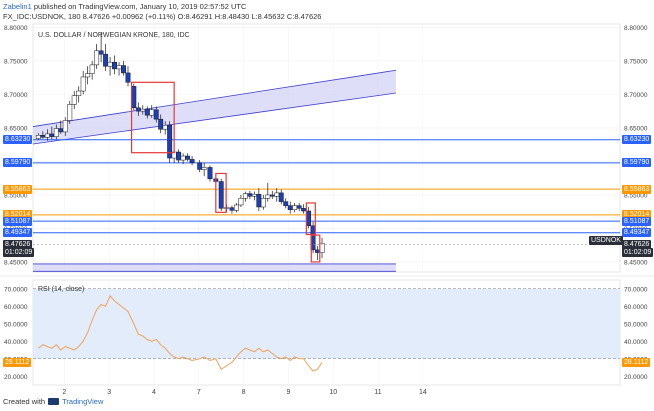 This screenshot has width=654, height=411. Describe the element at coordinates (18, 233) in the screenshot. I see `price-tag-left: 8.49347` at that location.